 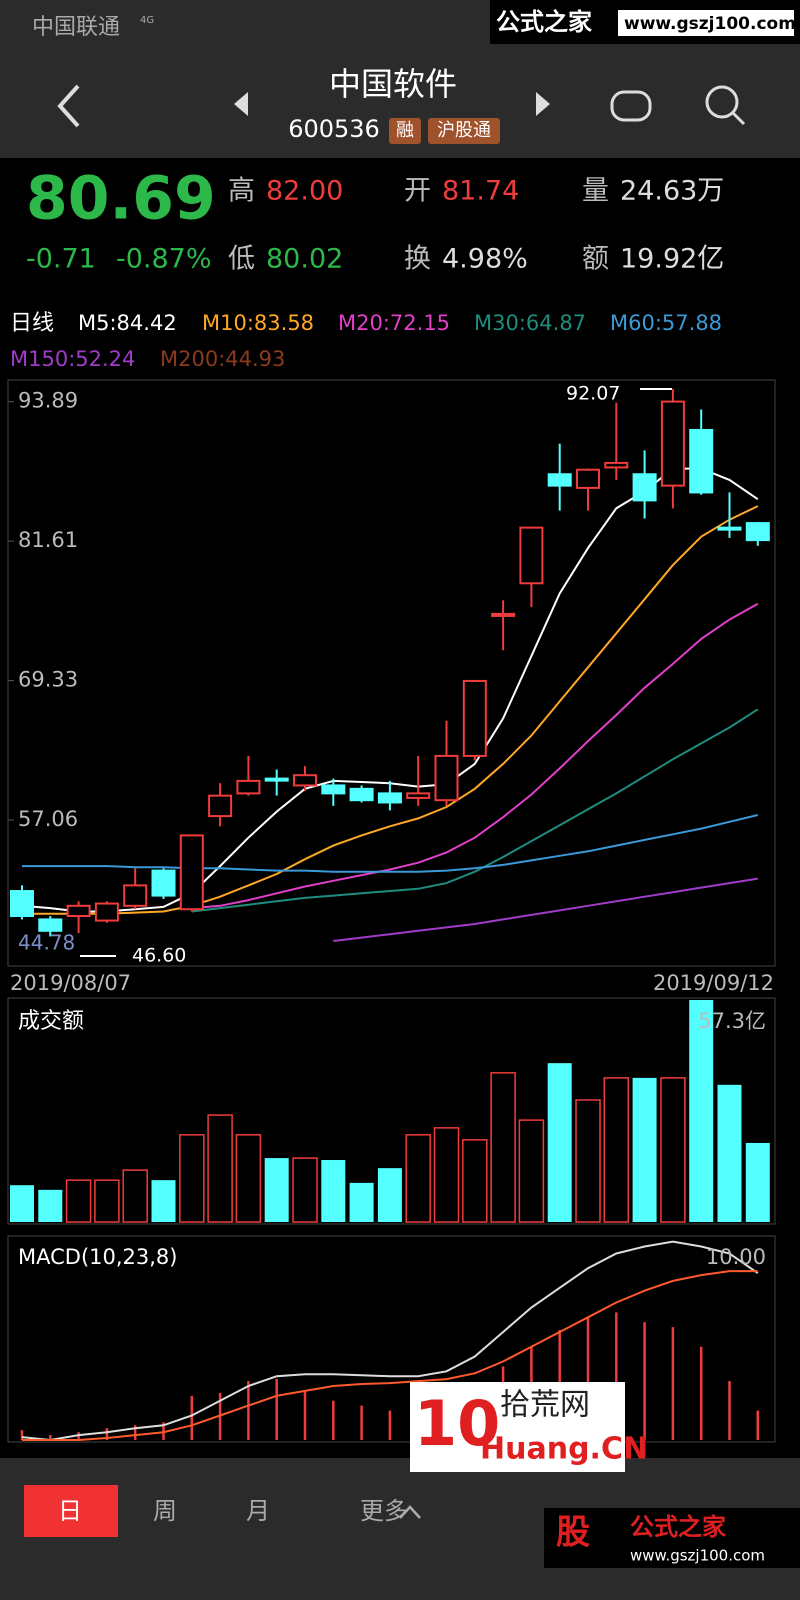 What do you see at coordinates (480, 191) in the screenshot?
I see `field-value: 81.74` at bounding box center [480, 191].